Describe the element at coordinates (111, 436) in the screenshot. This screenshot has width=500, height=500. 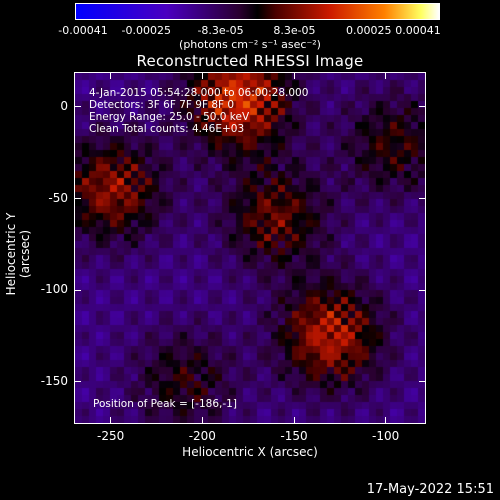
I see `x-tick-label: -250` at that location.